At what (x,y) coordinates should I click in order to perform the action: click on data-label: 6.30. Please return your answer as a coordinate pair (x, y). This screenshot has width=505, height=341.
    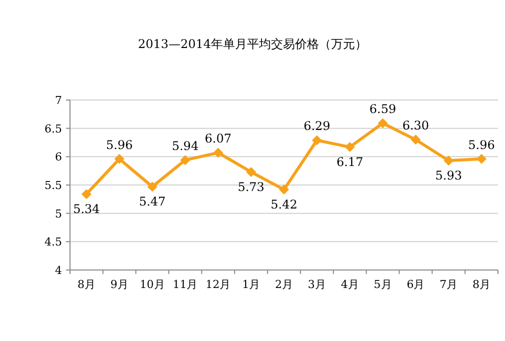
    Looking at the image, I should click on (416, 125).